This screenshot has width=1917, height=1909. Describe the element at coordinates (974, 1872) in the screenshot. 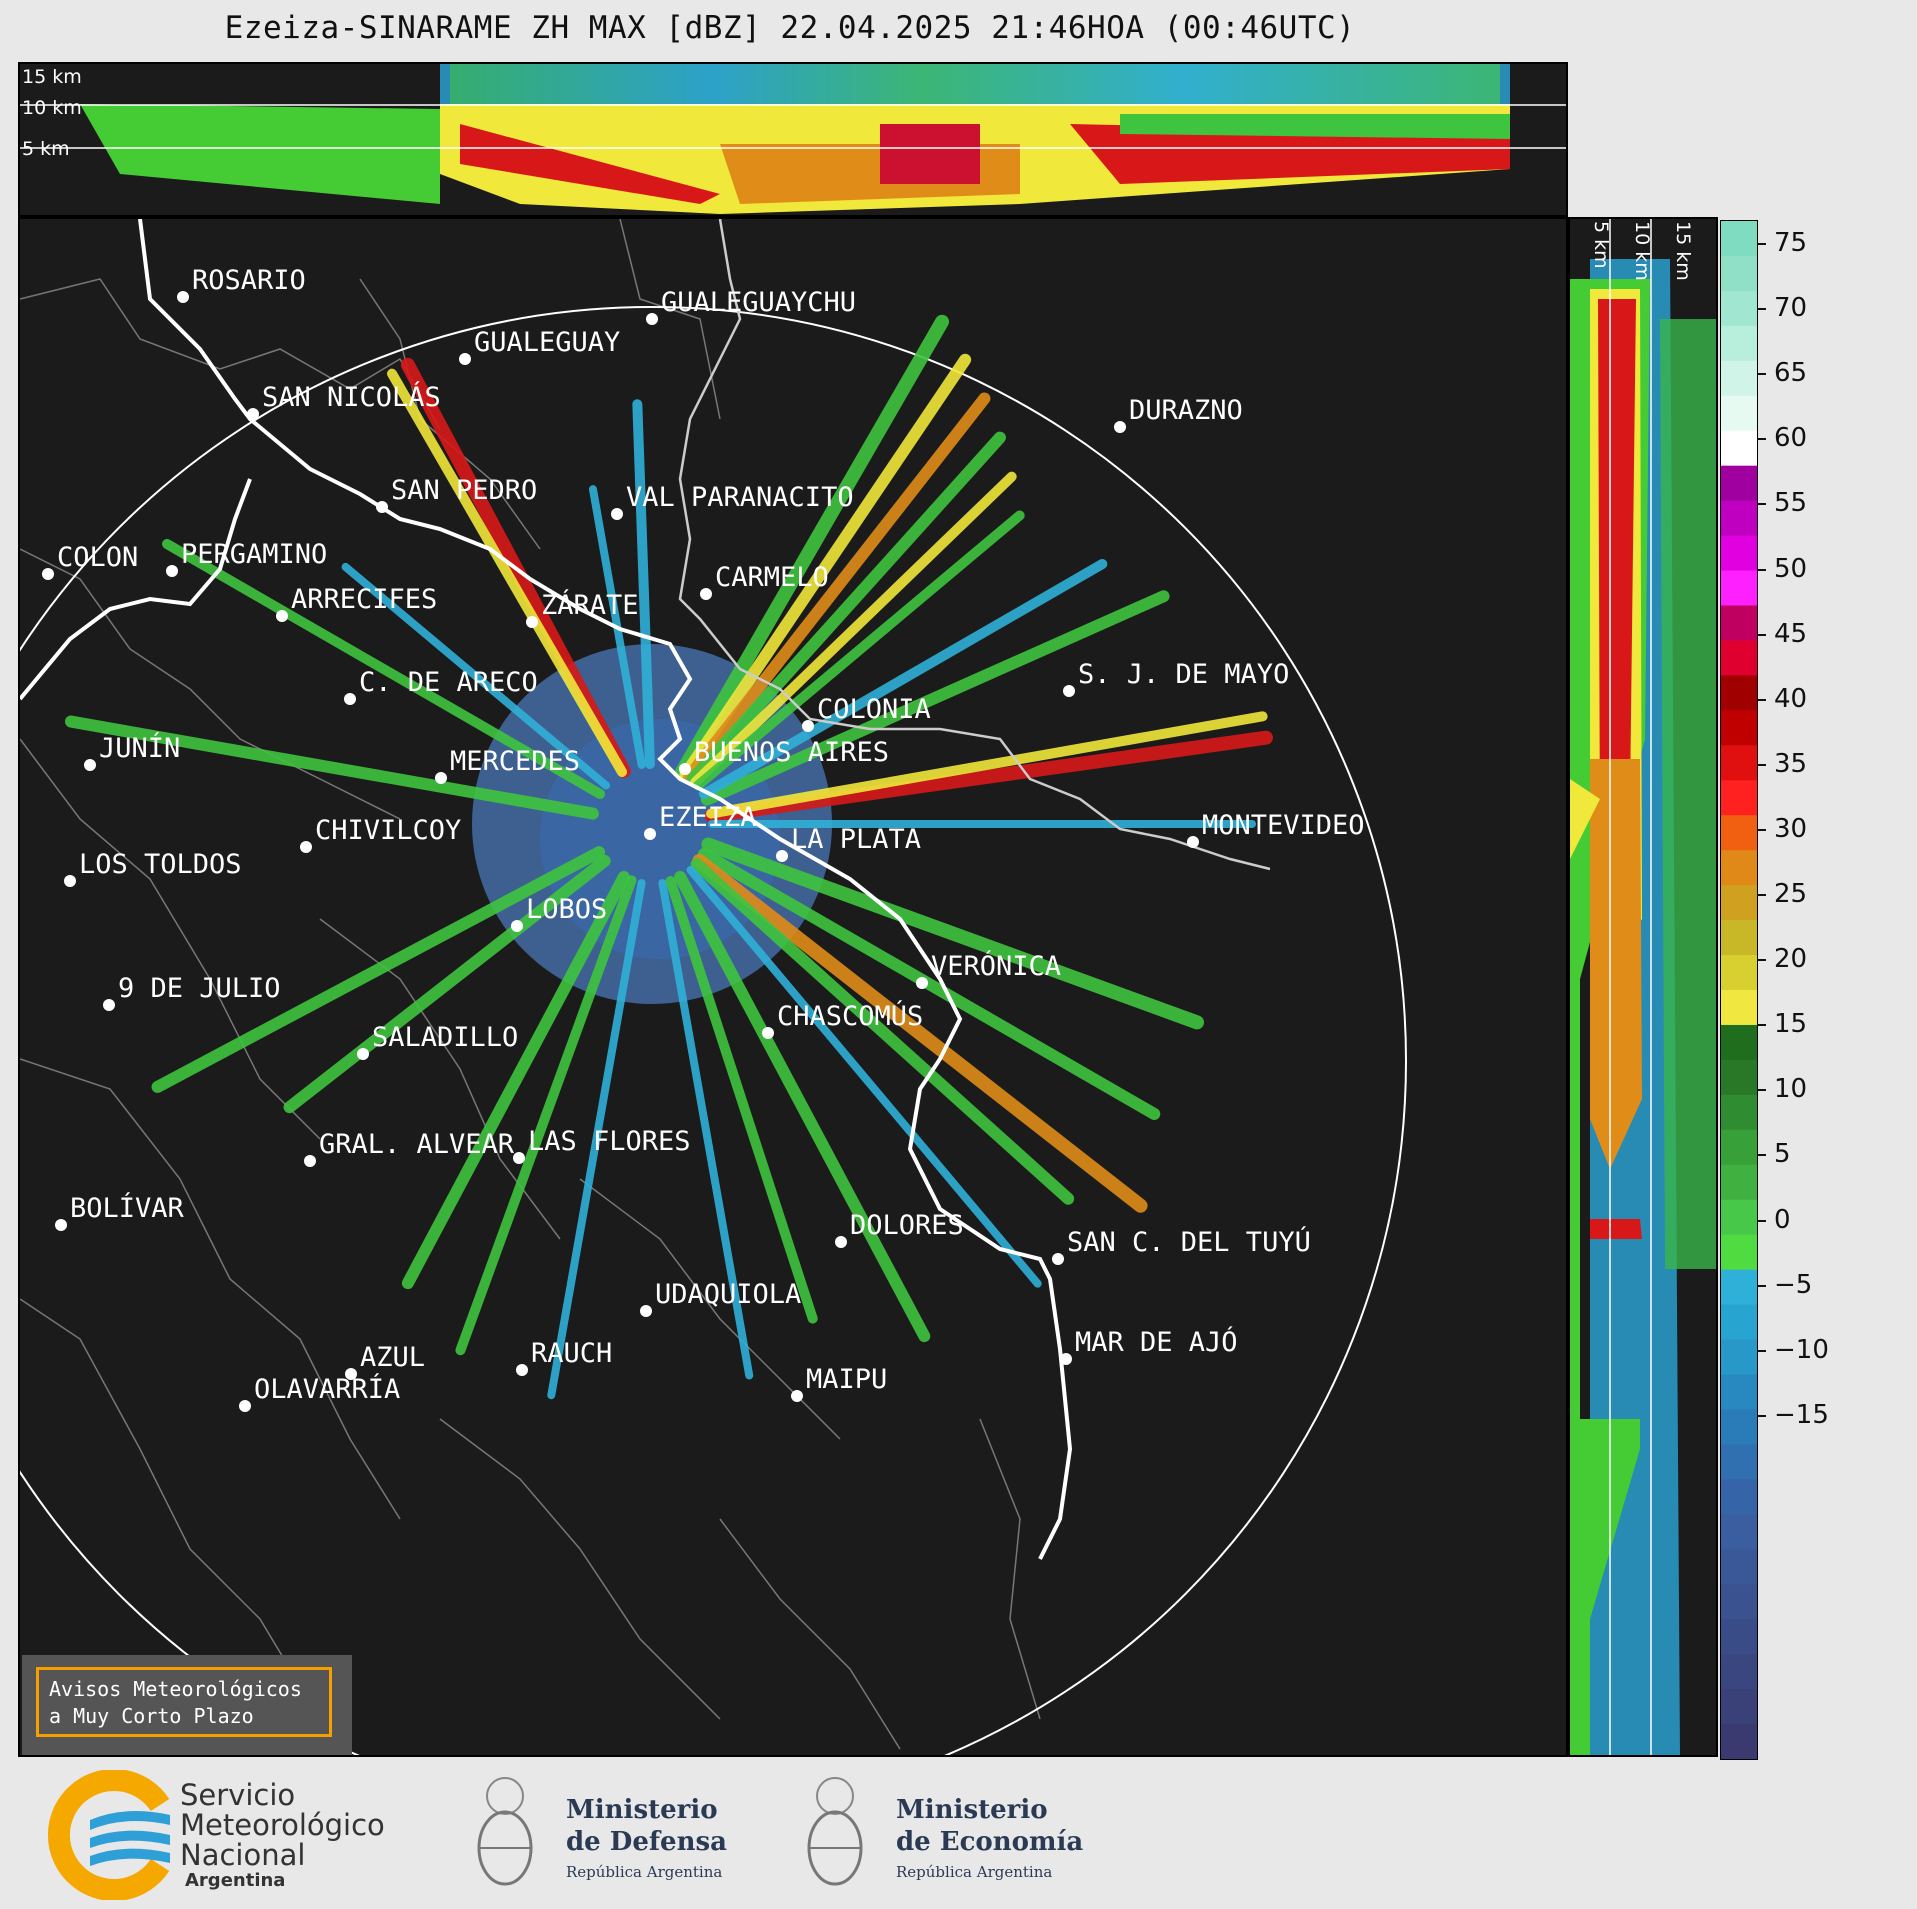

I see `economia-line-3: República Argentina` at that location.